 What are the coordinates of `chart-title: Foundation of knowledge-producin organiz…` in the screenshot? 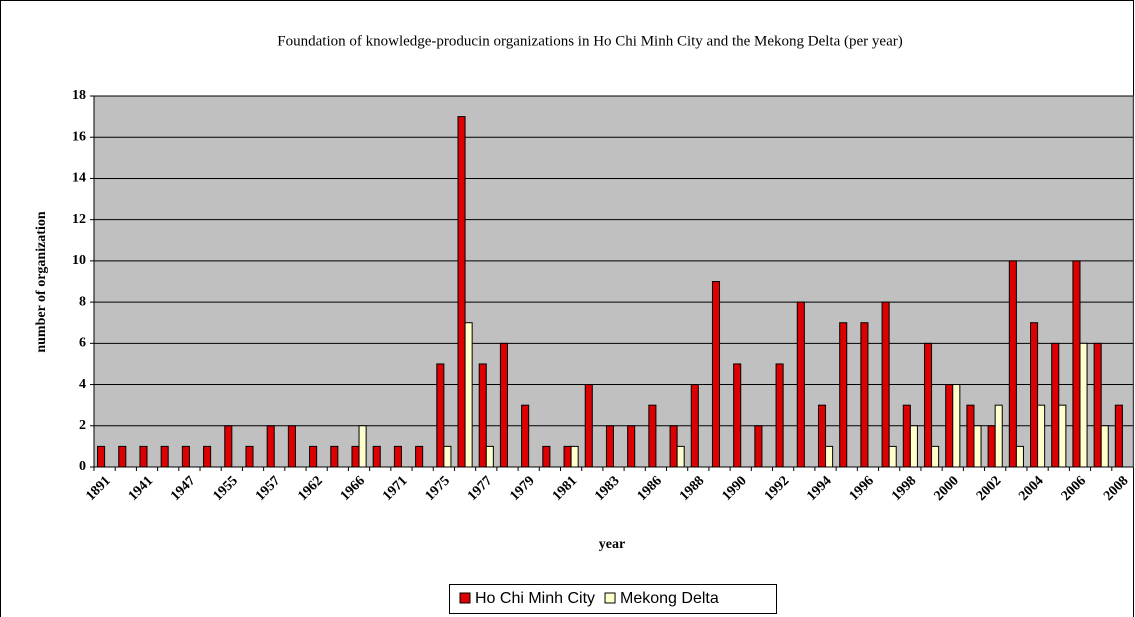 It's located at (589, 41).